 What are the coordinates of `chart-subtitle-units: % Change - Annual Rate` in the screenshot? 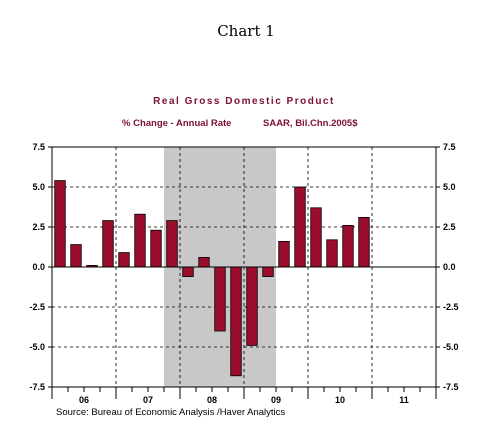 It's located at (177, 123).